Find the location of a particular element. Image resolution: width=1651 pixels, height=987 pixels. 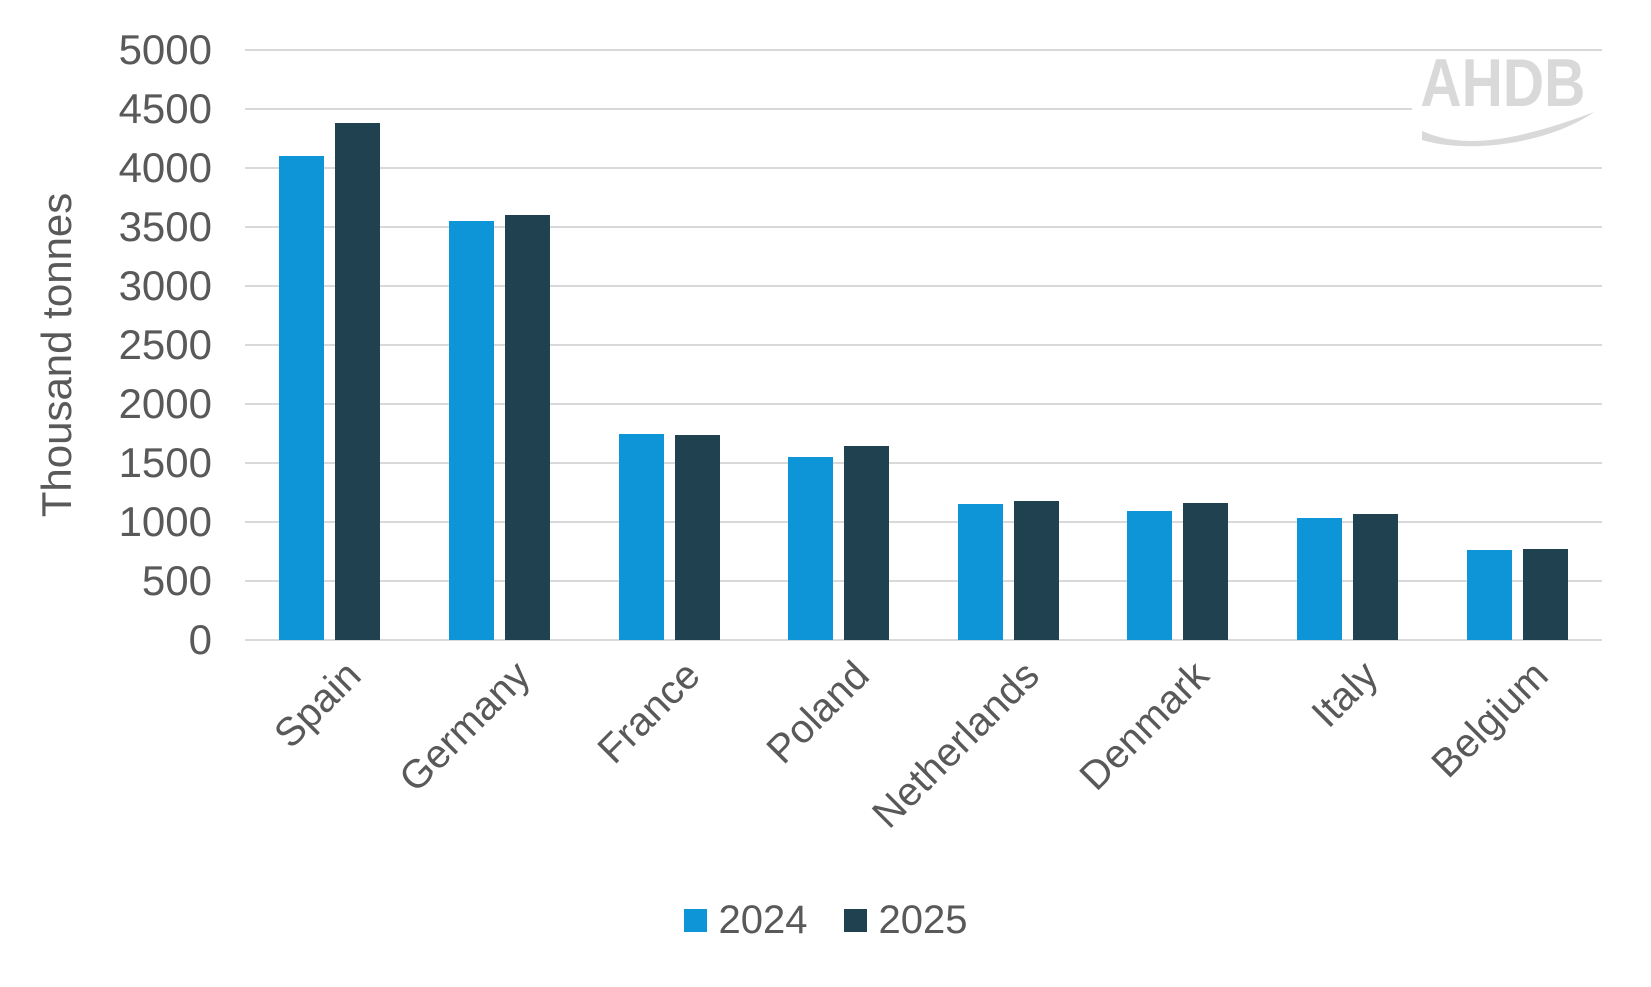

ahdb-logo-wave-icon is located at coordinates (1508, 128).